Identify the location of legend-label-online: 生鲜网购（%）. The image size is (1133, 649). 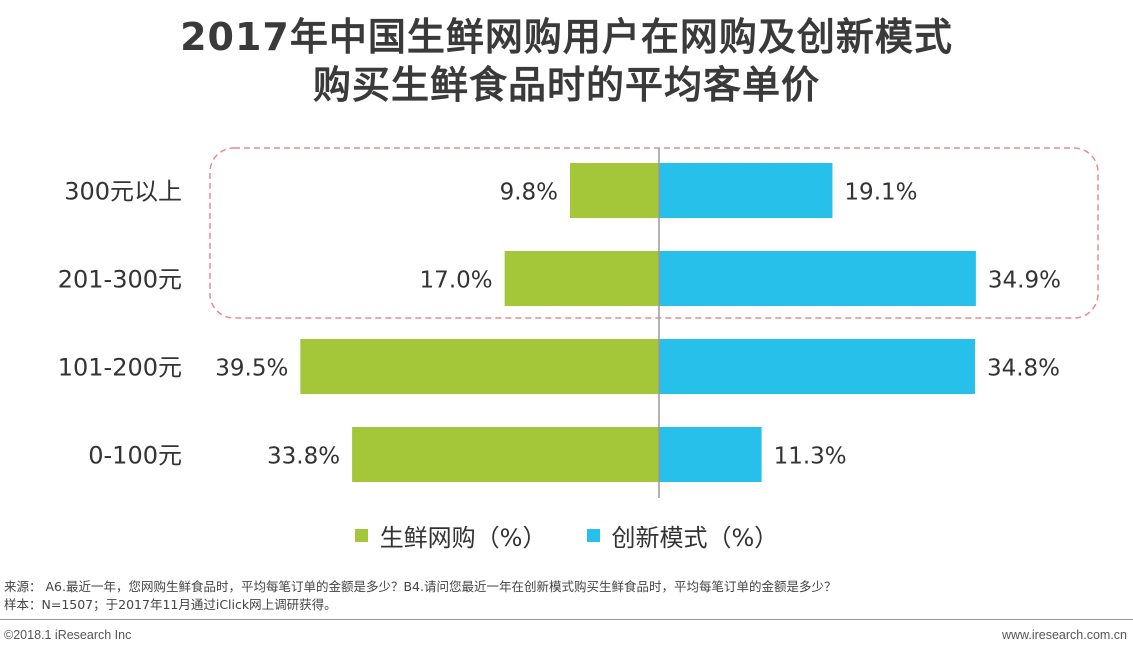
(463, 538).